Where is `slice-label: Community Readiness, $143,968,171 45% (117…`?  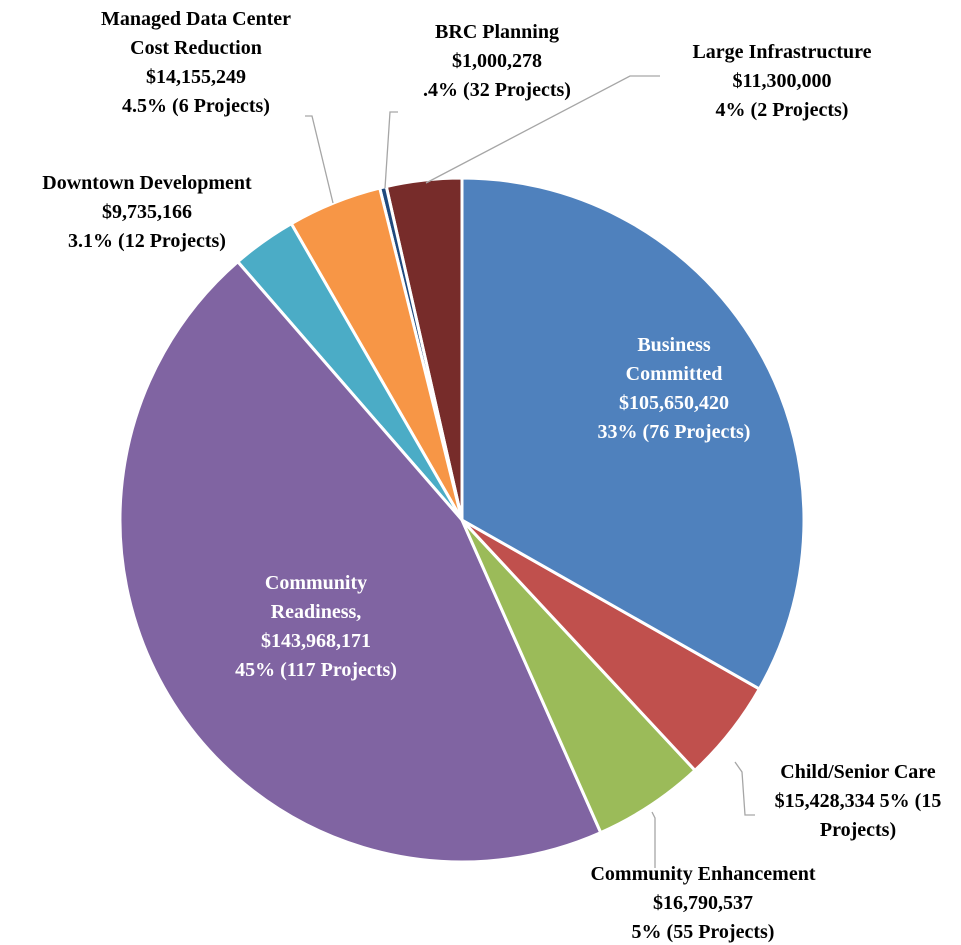
slice-label: Community Readiness, $143,968,171 45% (117… is located at coordinates (316, 627).